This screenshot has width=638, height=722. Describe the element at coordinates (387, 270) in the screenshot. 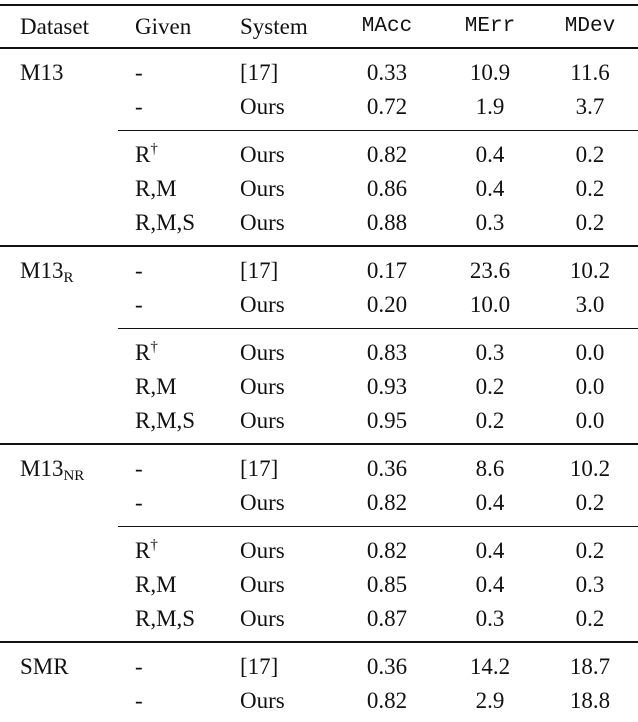

I see `value-cell: 0.17` at that location.